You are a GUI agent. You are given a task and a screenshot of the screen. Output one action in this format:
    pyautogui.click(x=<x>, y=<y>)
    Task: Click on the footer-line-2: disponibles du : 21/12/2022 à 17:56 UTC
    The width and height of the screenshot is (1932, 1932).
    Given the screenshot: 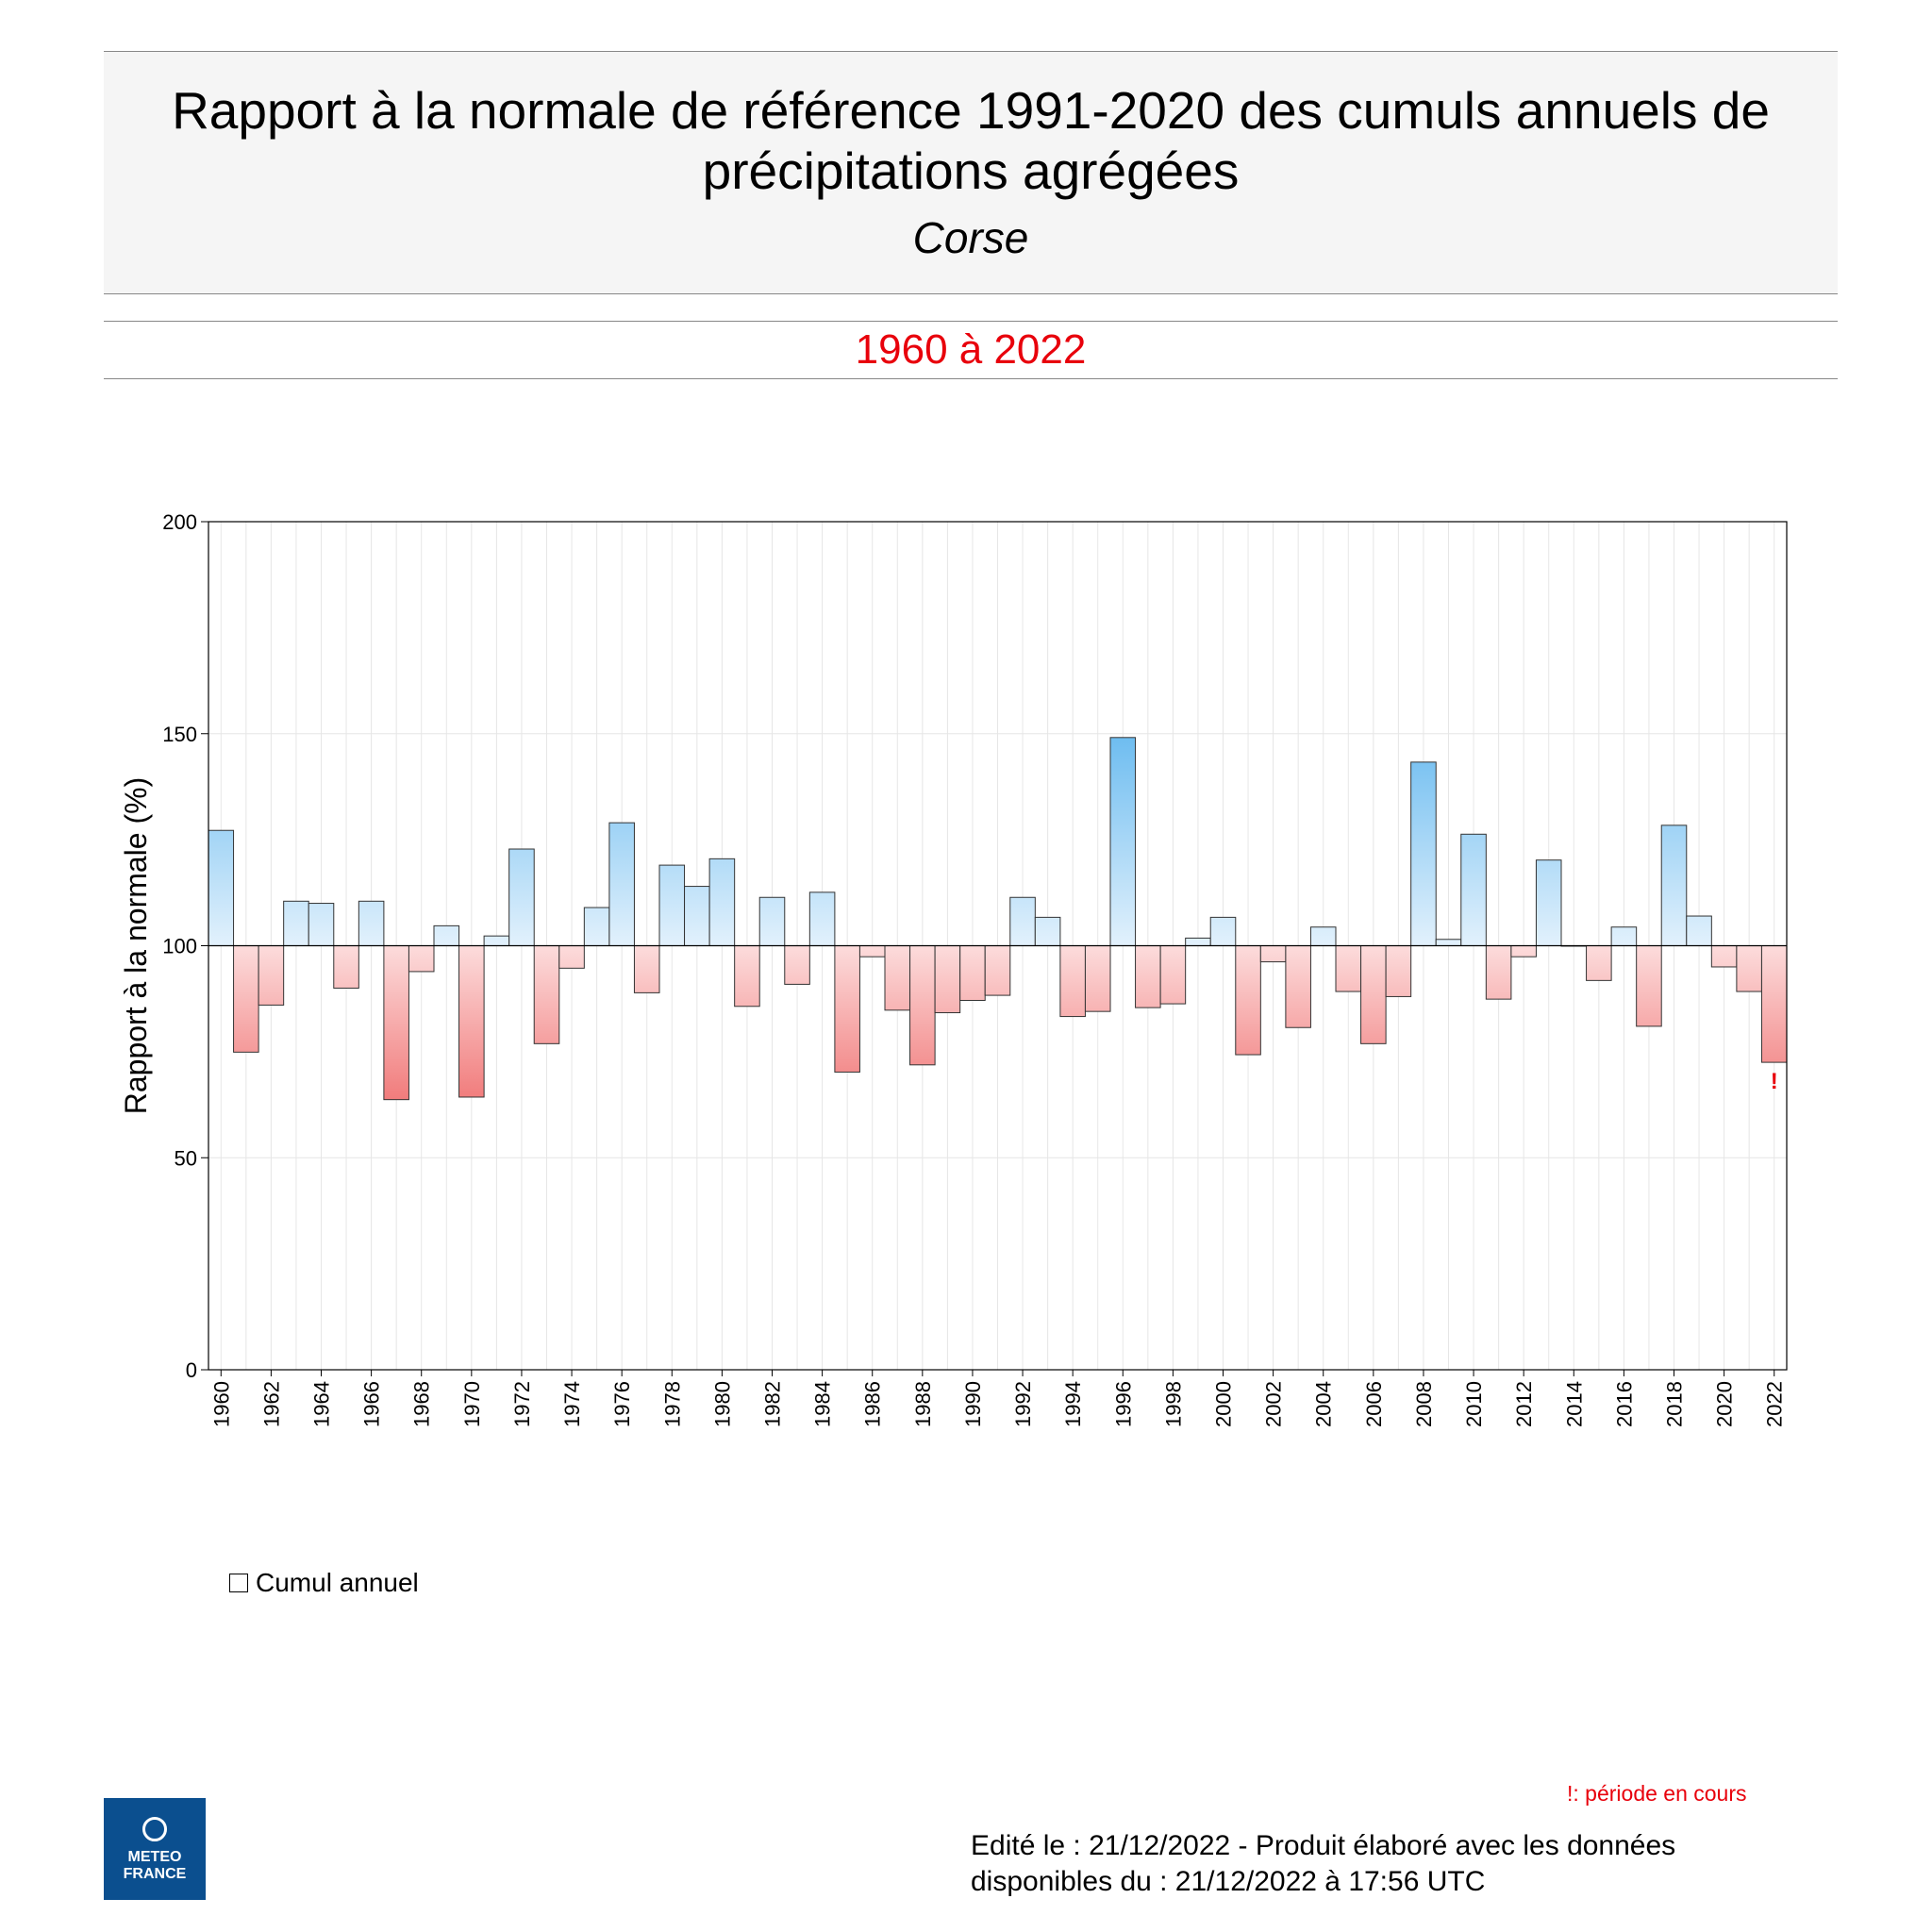 What is the action you would take?
    pyautogui.click(x=1228, y=1882)
    